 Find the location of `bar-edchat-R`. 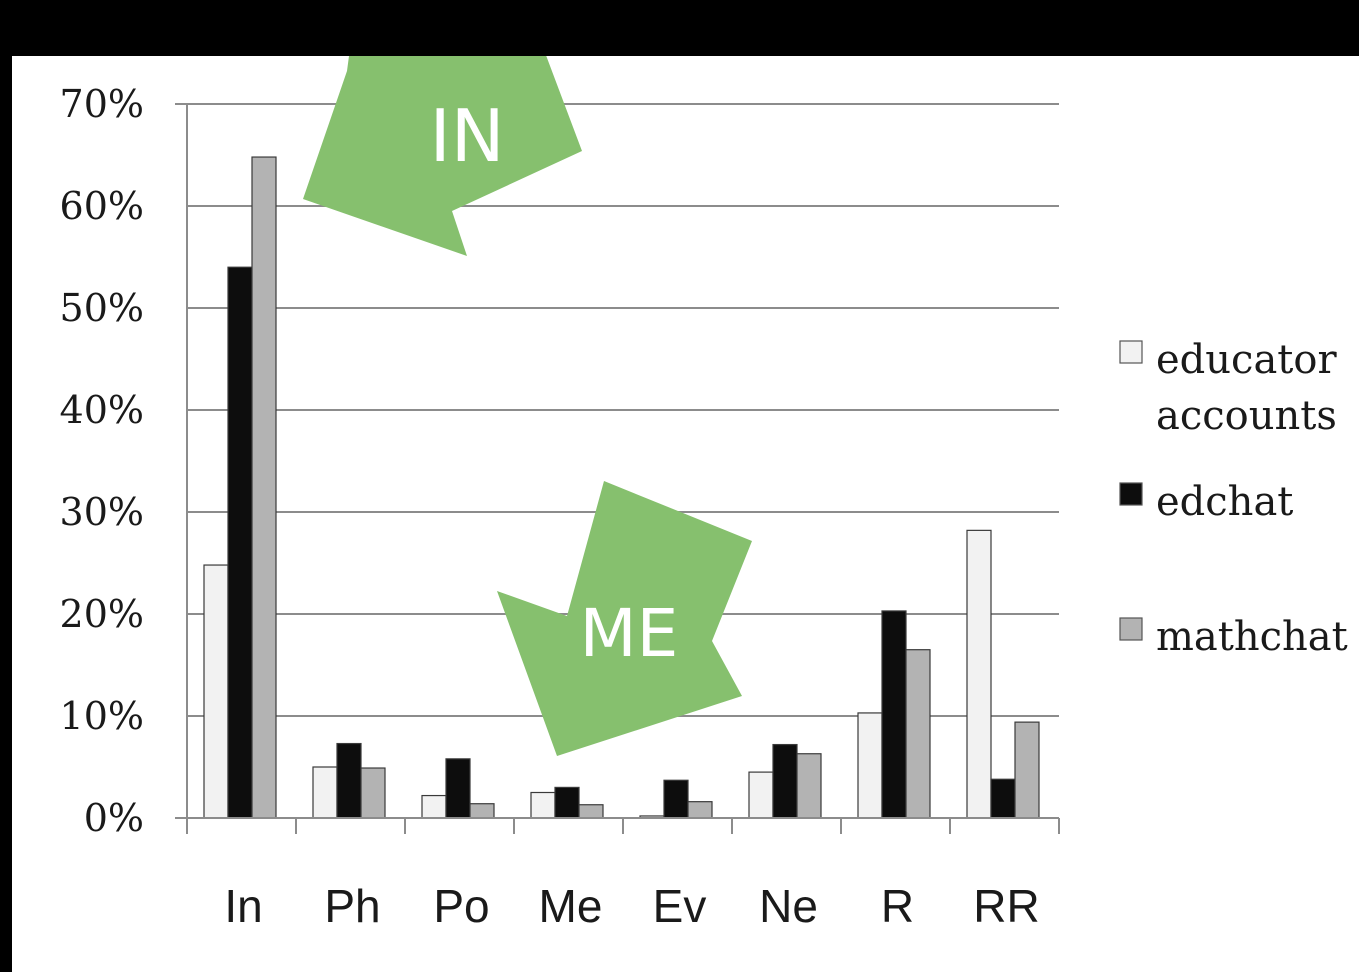

bar-edchat-R is located at coordinates (894, 714).